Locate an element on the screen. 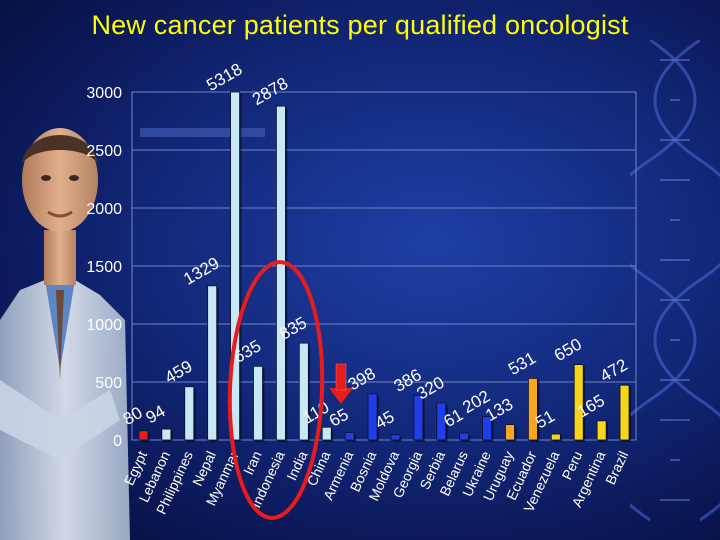 Image resolution: width=720 pixels, height=540 pixels. y-tick-label: 0 is located at coordinates (117, 441).